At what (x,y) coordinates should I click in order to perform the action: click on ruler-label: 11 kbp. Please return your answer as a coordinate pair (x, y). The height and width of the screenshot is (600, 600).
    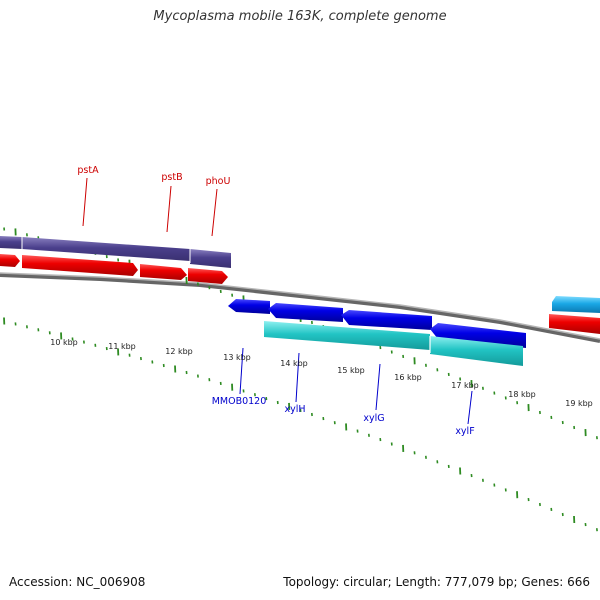
    Looking at the image, I should click on (122, 346).